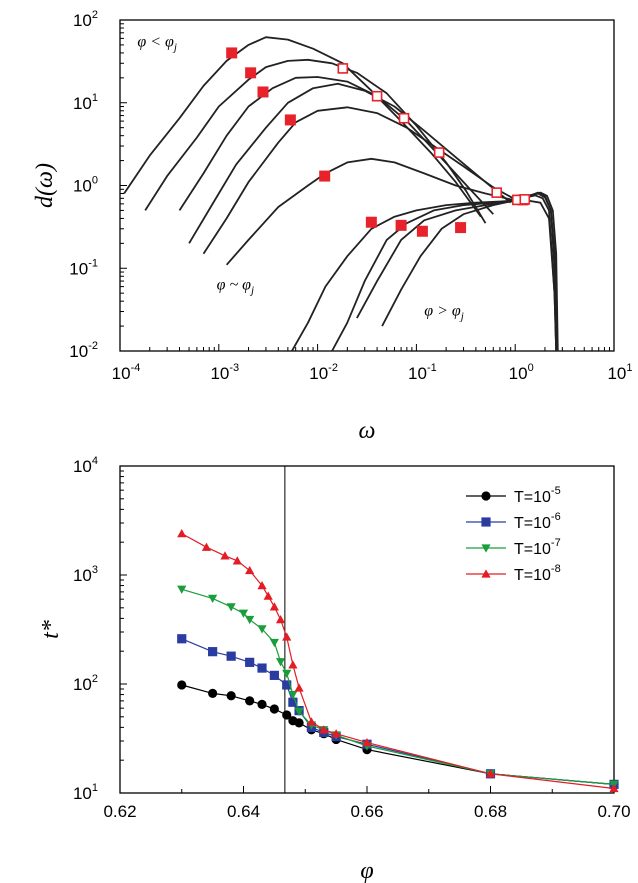 The image size is (638, 883). I want to click on chart-2-legend: T=10-5 T=10-6 T=10-7 T=10-8, so click(513, 534).